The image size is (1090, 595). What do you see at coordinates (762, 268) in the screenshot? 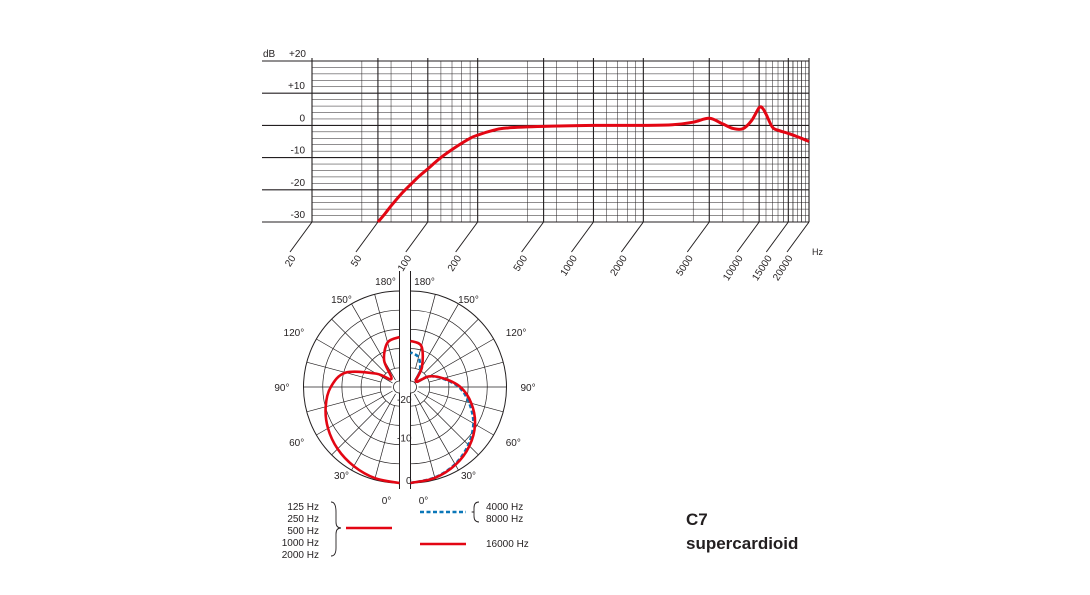
I see `x-tick-label: 15000` at bounding box center [762, 268].